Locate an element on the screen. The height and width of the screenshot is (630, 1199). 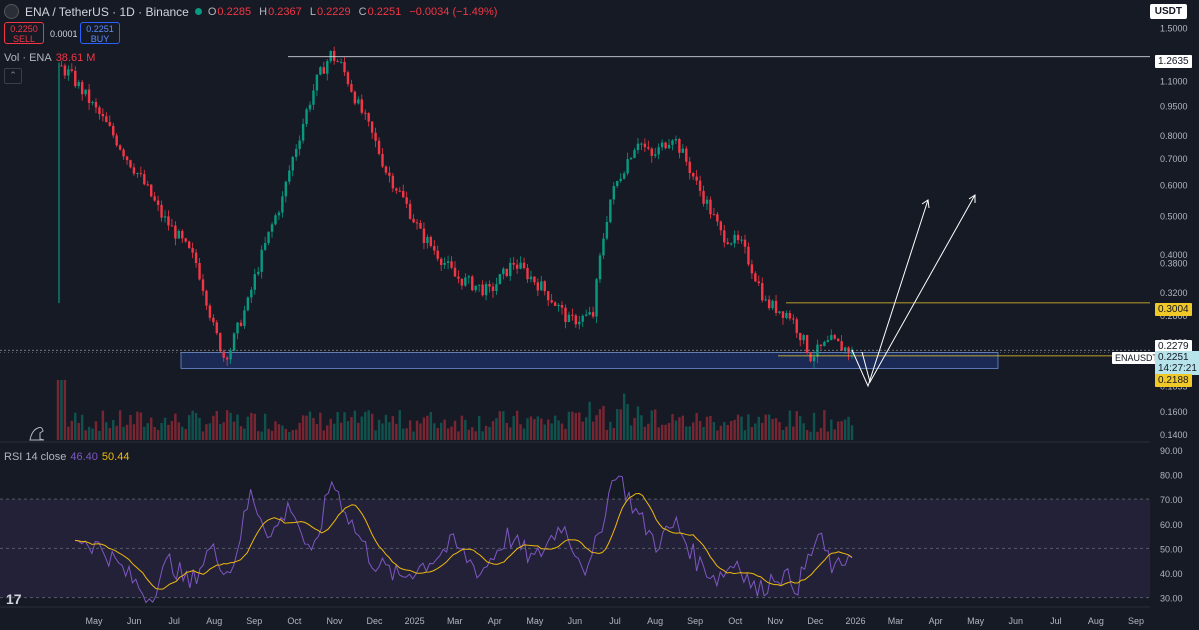
sell-button: 0.2250 SELL is located at coordinates (24, 33).